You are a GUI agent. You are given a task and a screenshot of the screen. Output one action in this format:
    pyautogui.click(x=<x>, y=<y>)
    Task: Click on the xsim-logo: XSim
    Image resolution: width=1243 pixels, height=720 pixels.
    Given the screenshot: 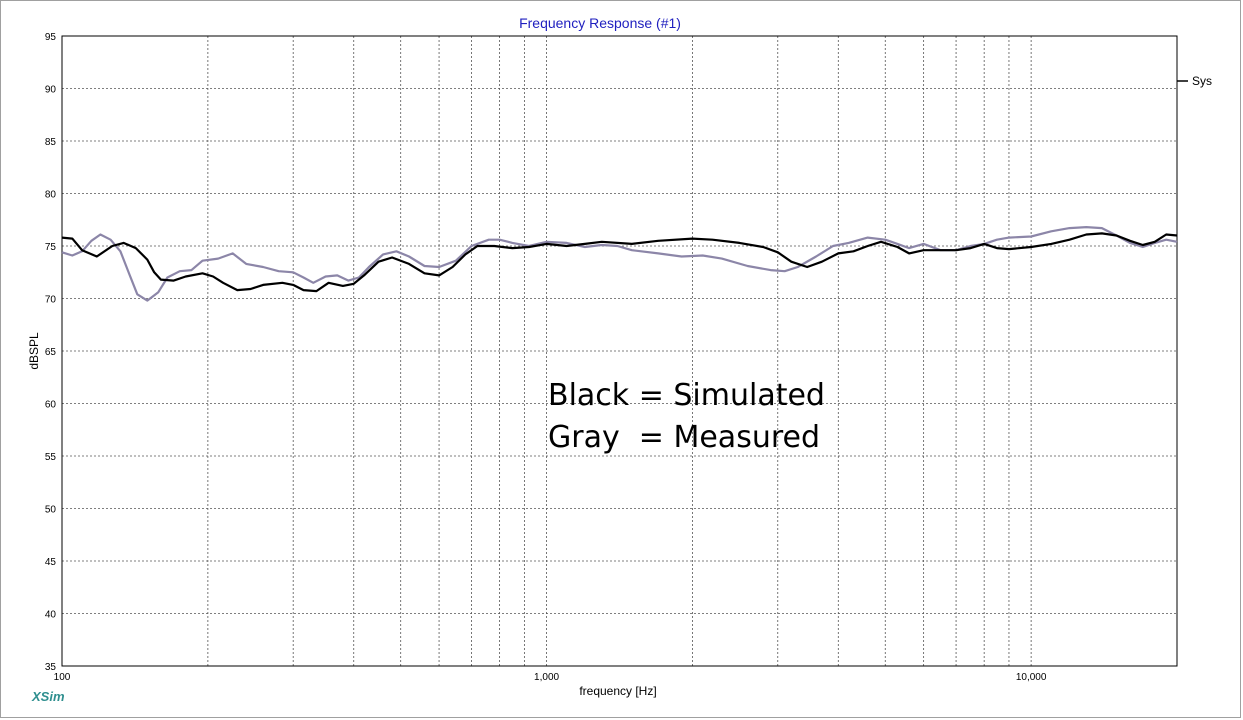 What is the action you would take?
    pyautogui.click(x=48, y=696)
    